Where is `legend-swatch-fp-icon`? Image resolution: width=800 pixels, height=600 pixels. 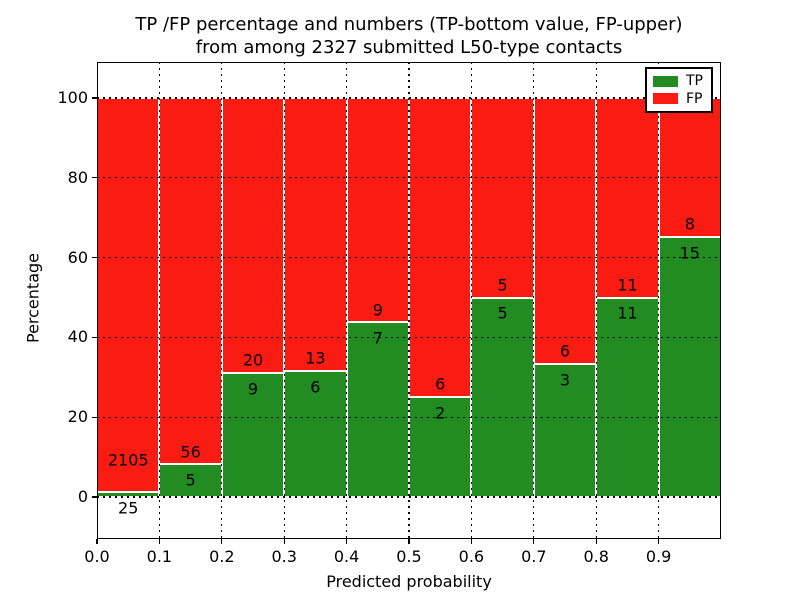 legend-swatch-fp-icon is located at coordinates (665, 99).